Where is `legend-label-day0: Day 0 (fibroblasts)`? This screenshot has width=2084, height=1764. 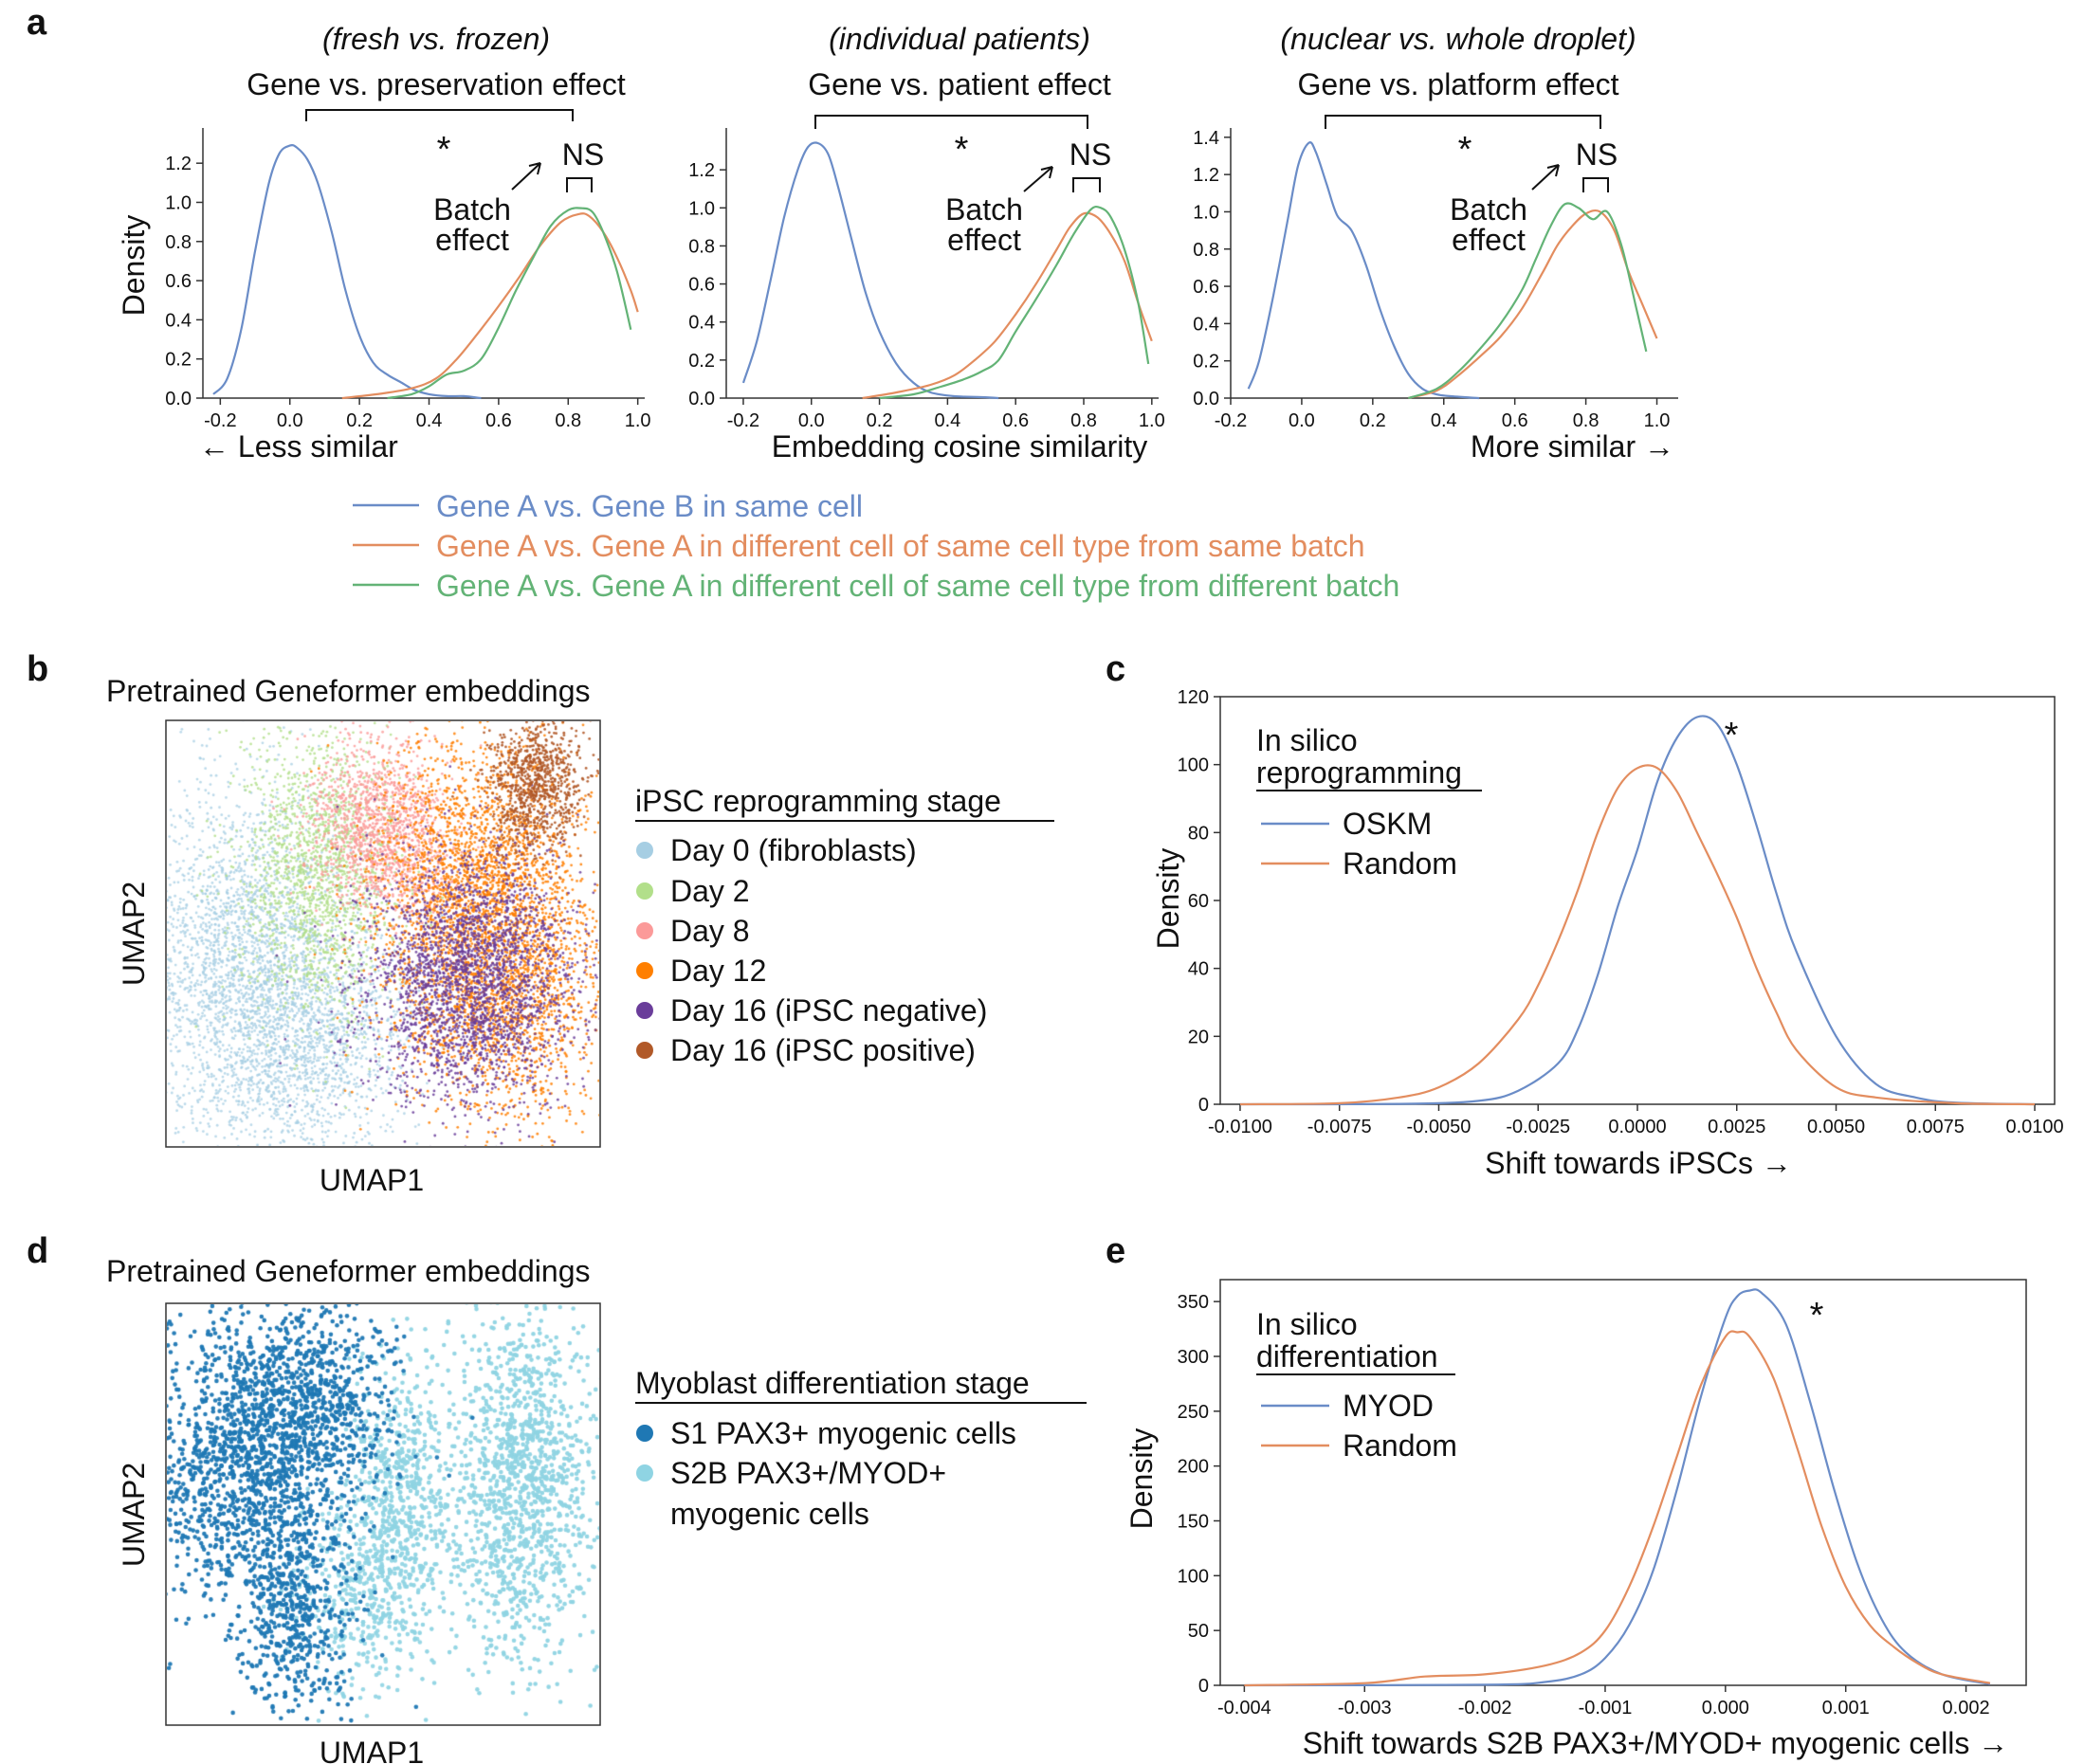
legend-label-day0: Day 0 (fibroblasts) is located at coordinates (793, 850).